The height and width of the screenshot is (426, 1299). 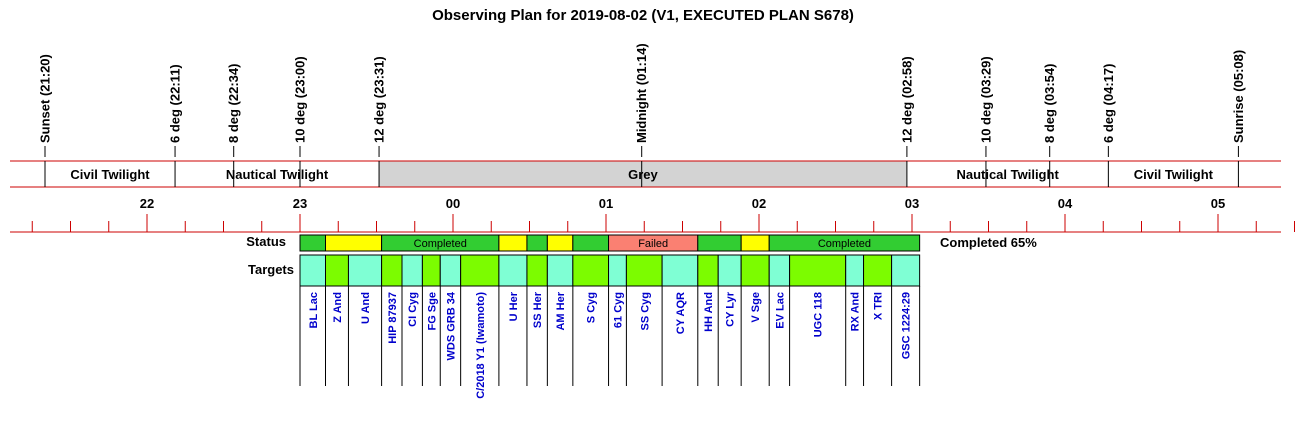 I want to click on event-label: 12 deg (23:31), so click(x=379, y=99).